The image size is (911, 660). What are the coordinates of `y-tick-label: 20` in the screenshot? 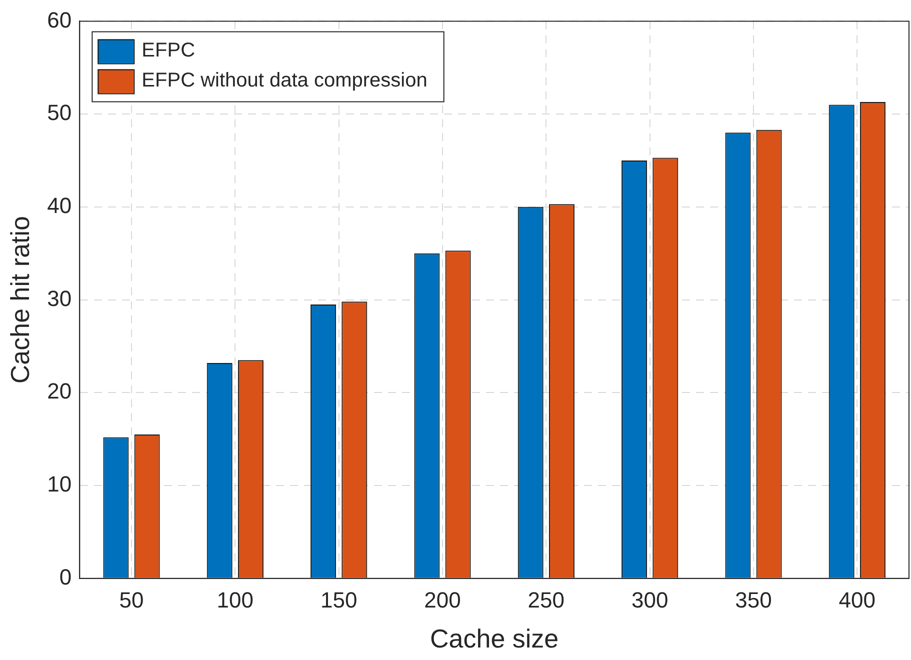 It's located at (59, 391).